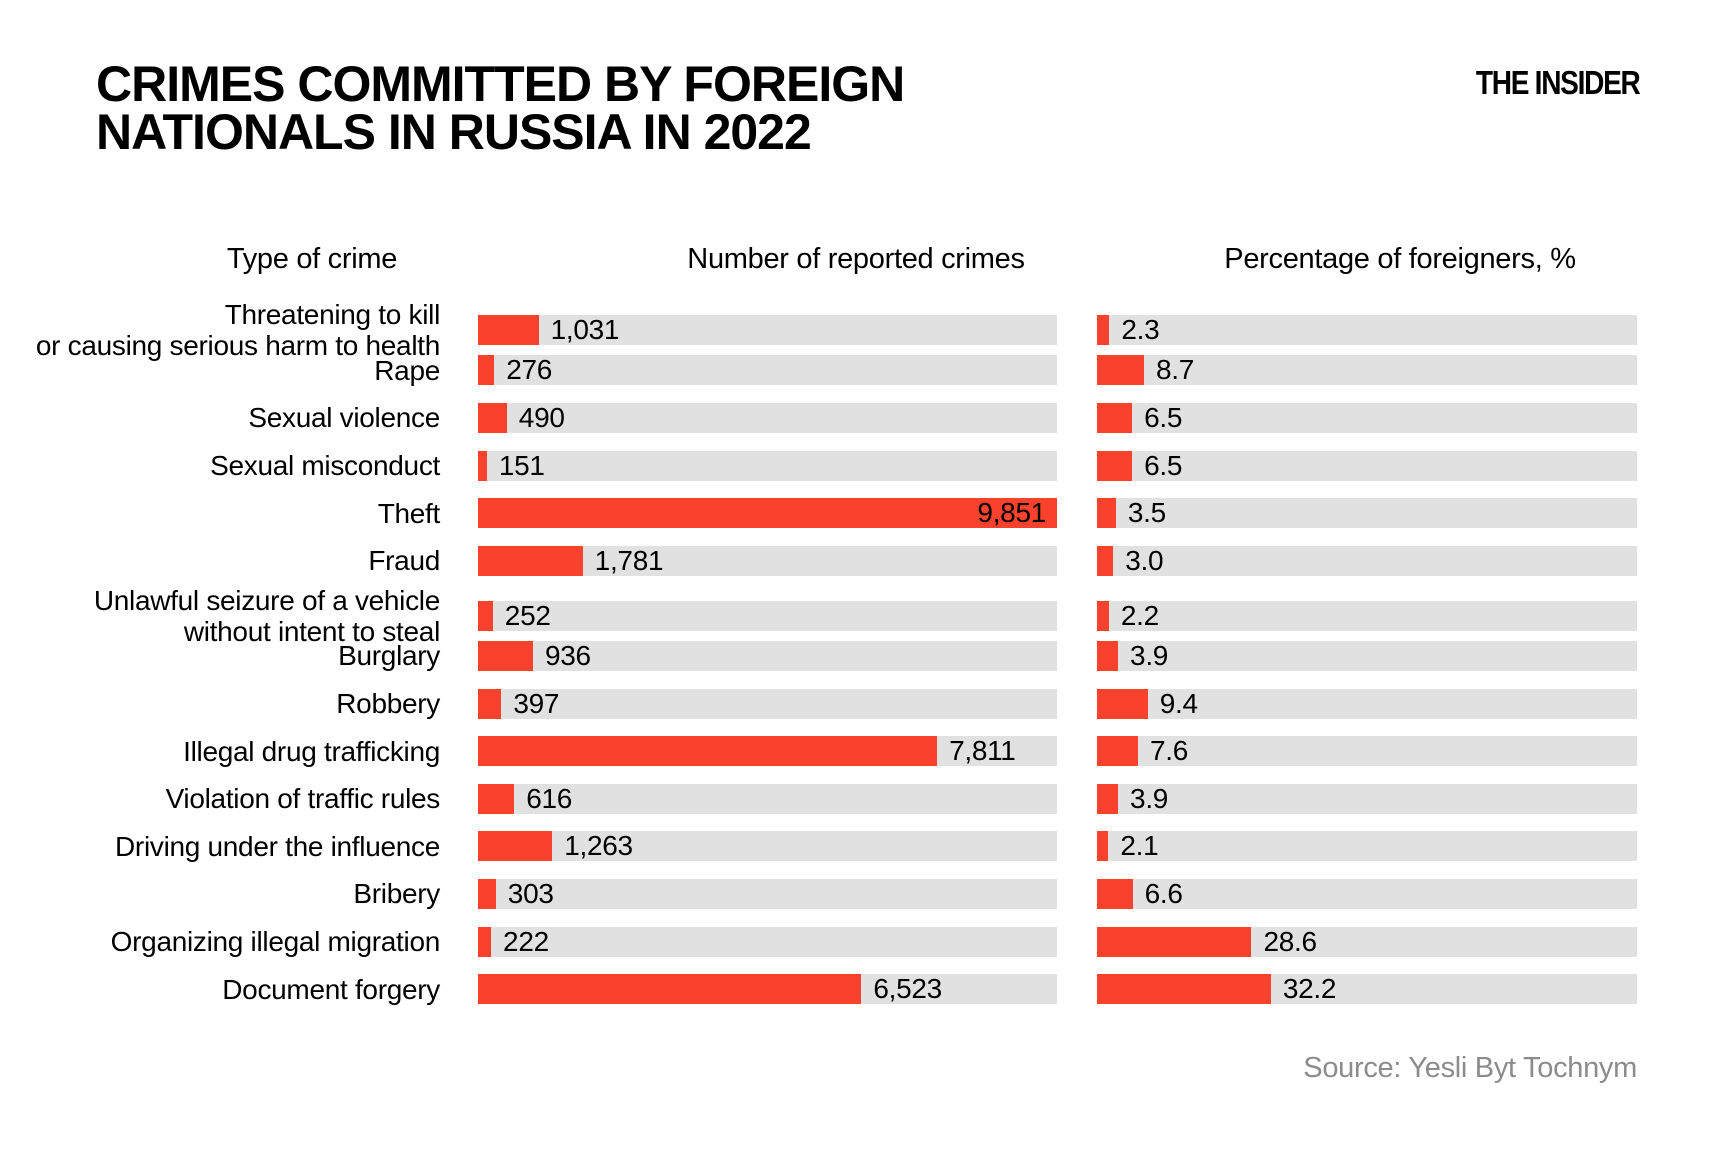 The width and height of the screenshot is (1732, 1155). Describe the element at coordinates (303, 799) in the screenshot. I see `crime-label: Violation of traffic rules` at that location.